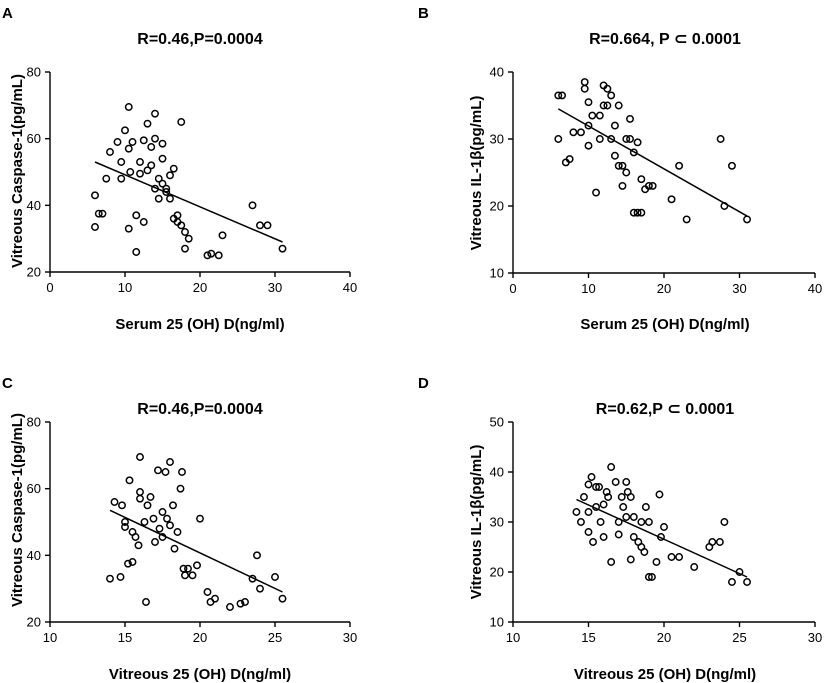 This screenshot has width=829, height=683. Describe the element at coordinates (656, 181) in the screenshot. I see `panel-b-ticks: 0 10 20 30 40 10 20 30 40` at that location.